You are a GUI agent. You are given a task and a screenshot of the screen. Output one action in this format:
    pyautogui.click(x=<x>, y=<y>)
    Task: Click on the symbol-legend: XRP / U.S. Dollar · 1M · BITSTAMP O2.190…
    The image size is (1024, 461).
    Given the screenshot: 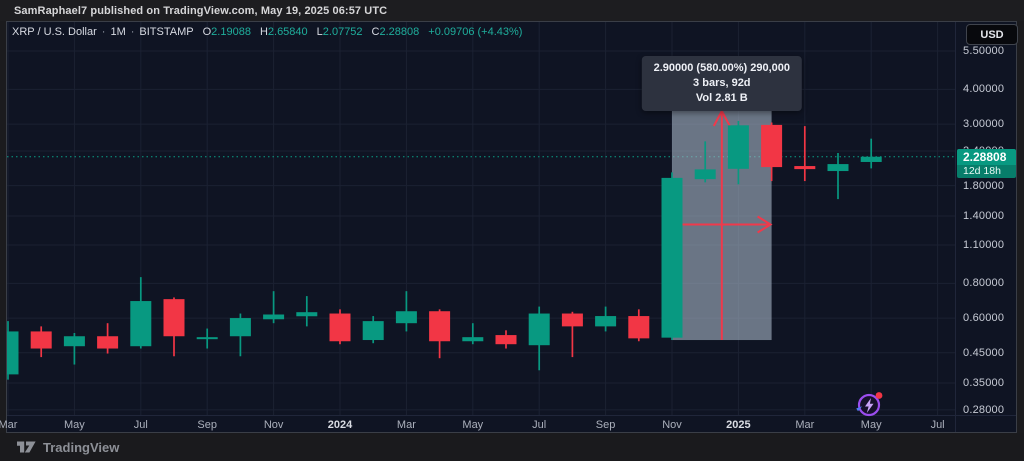 What is the action you would take?
    pyautogui.click(x=267, y=32)
    